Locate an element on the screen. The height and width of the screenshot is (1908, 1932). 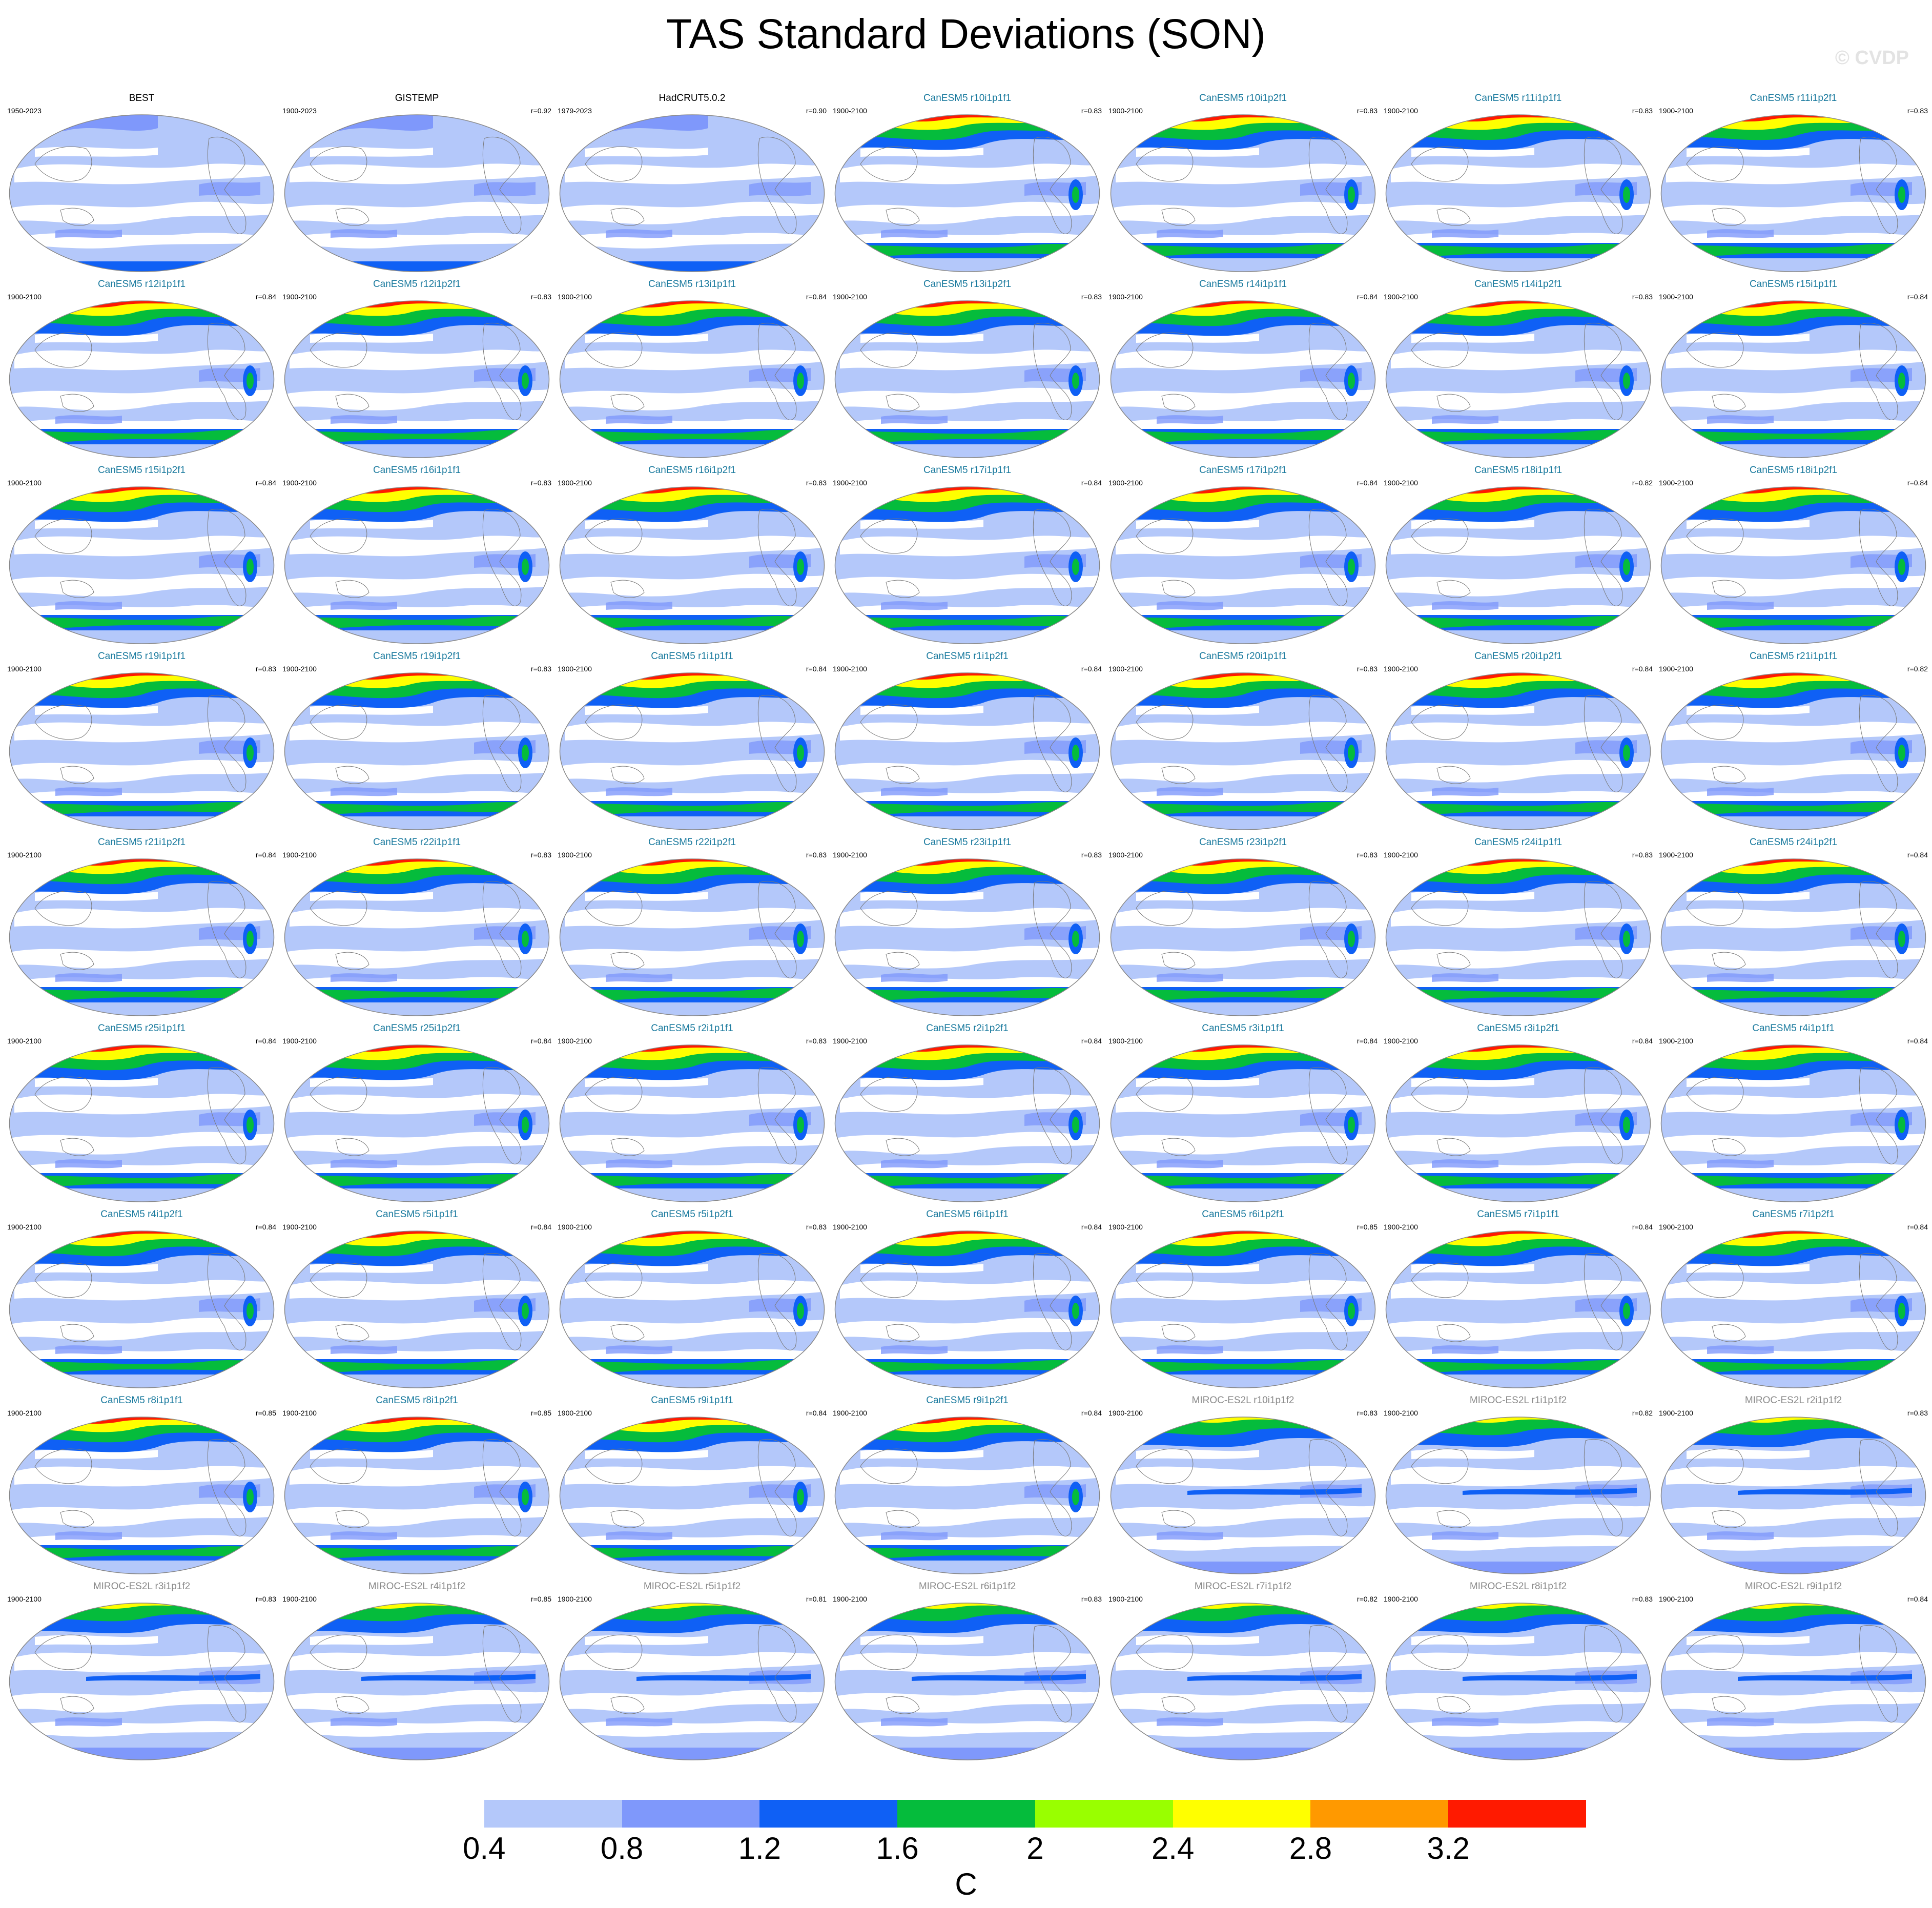
map-panel: CanESM5 r25i1p1f1 1900-2100 r=0.84 is located at coordinates (141, 1115).